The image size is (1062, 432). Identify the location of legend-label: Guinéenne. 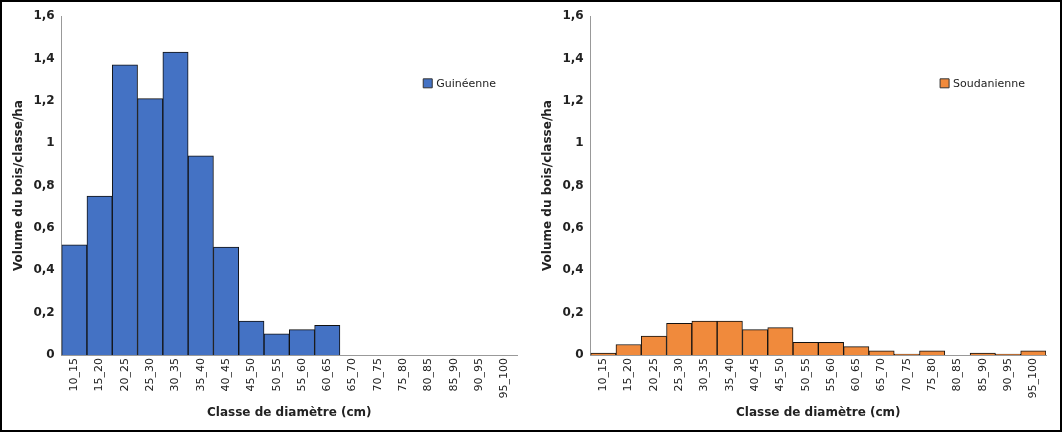
(466, 83).